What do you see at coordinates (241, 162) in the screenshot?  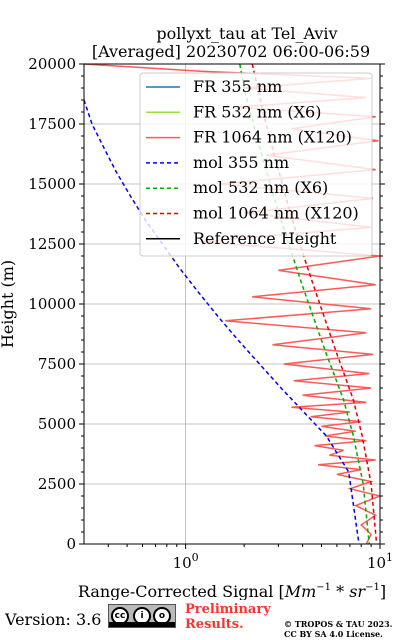 I see `legend-label-3: mol 355 nm` at bounding box center [241, 162].